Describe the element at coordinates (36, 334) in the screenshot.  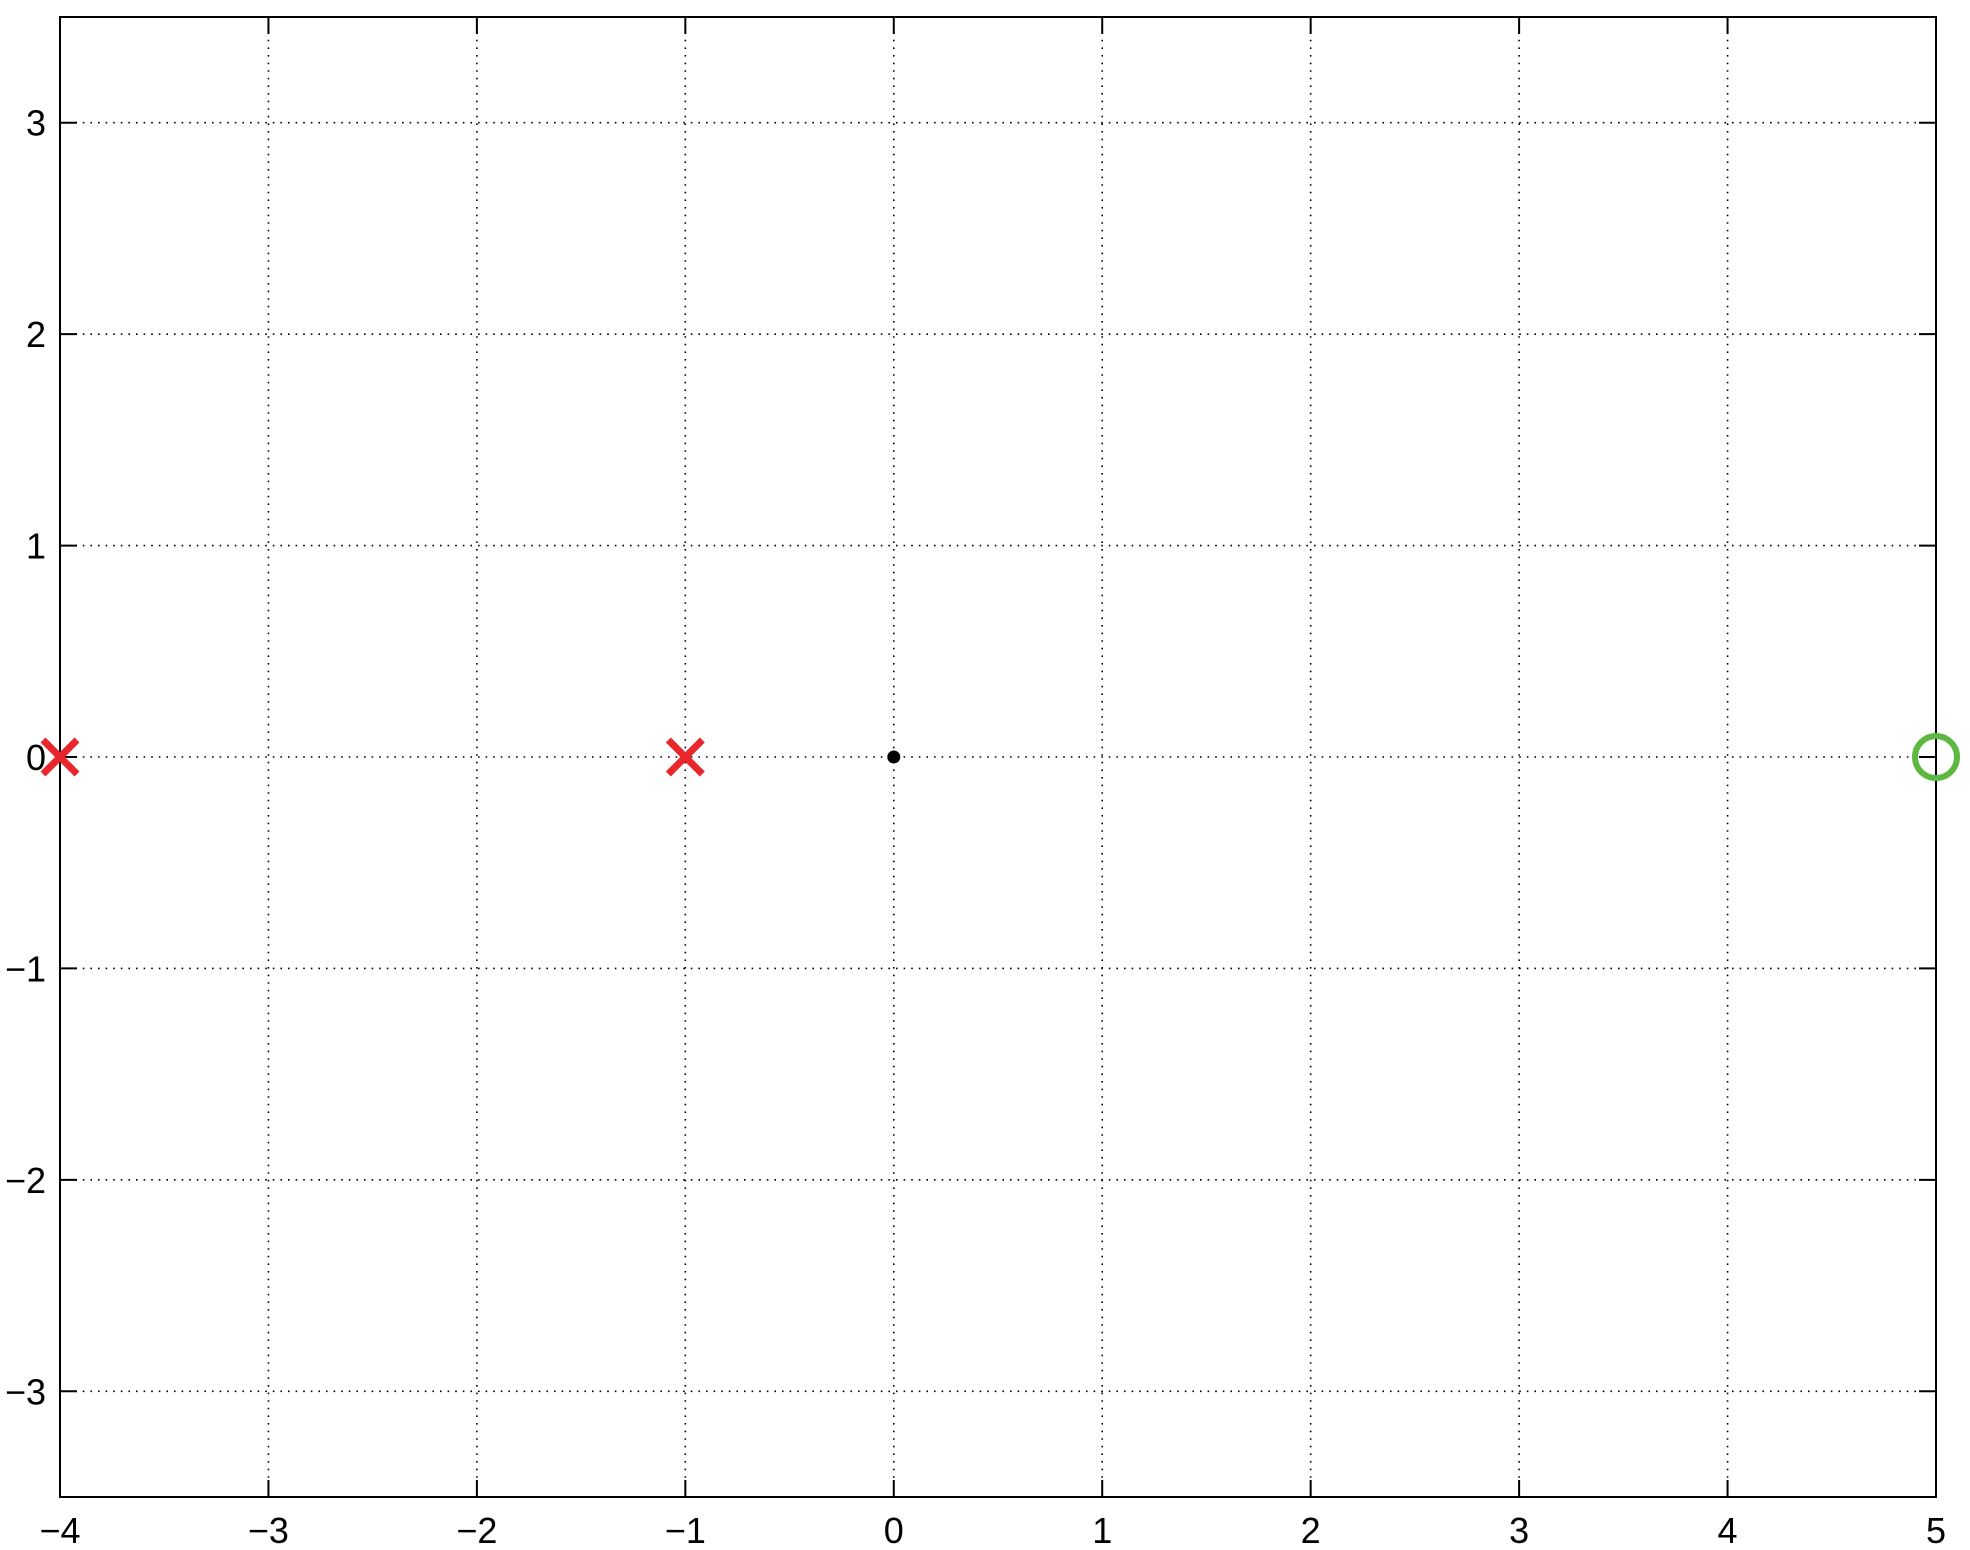
I see `y-tick-label: 2` at that location.